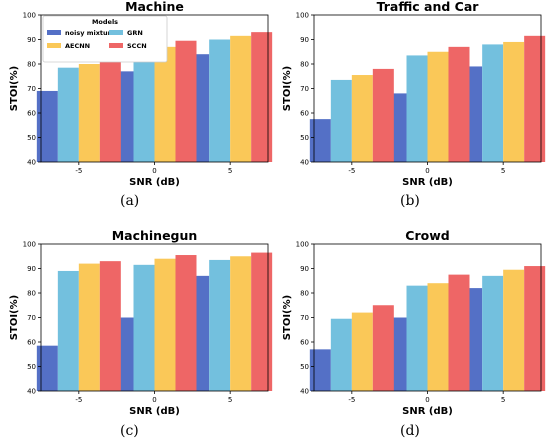 The width and height of the screenshot is (550, 444). What do you see at coordinates (427, 235) in the screenshot?
I see `chart-title: Crowd` at bounding box center [427, 235].